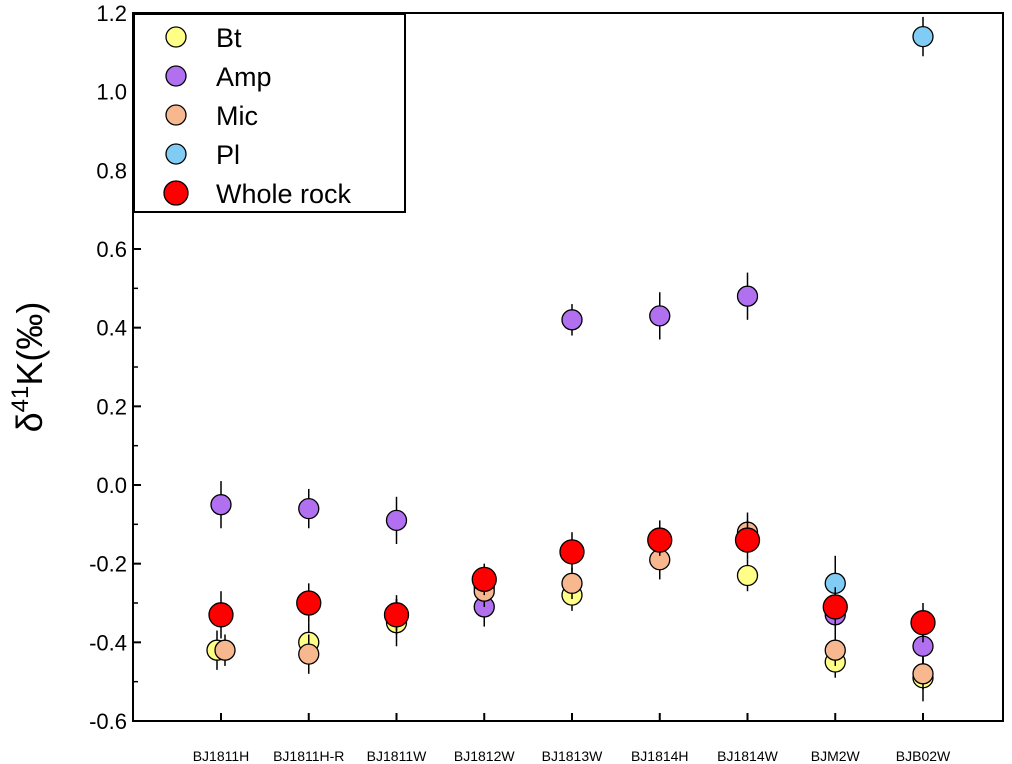  What do you see at coordinates (284, 194) in the screenshot?
I see `legend-label: Whole rock` at bounding box center [284, 194].